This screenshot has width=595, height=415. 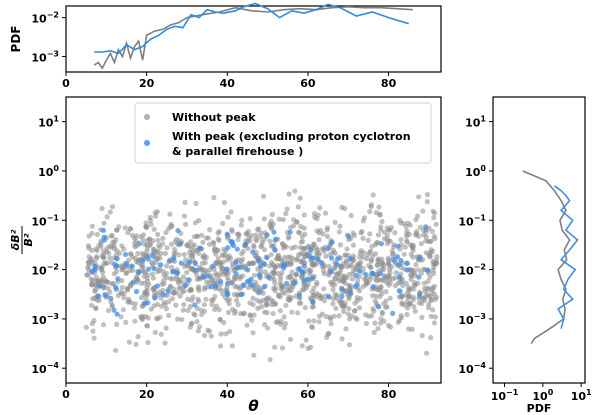 What do you see at coordinates (45, 56) in the screenshot?
I see `top-y-tick-label: 10−3` at bounding box center [45, 56].